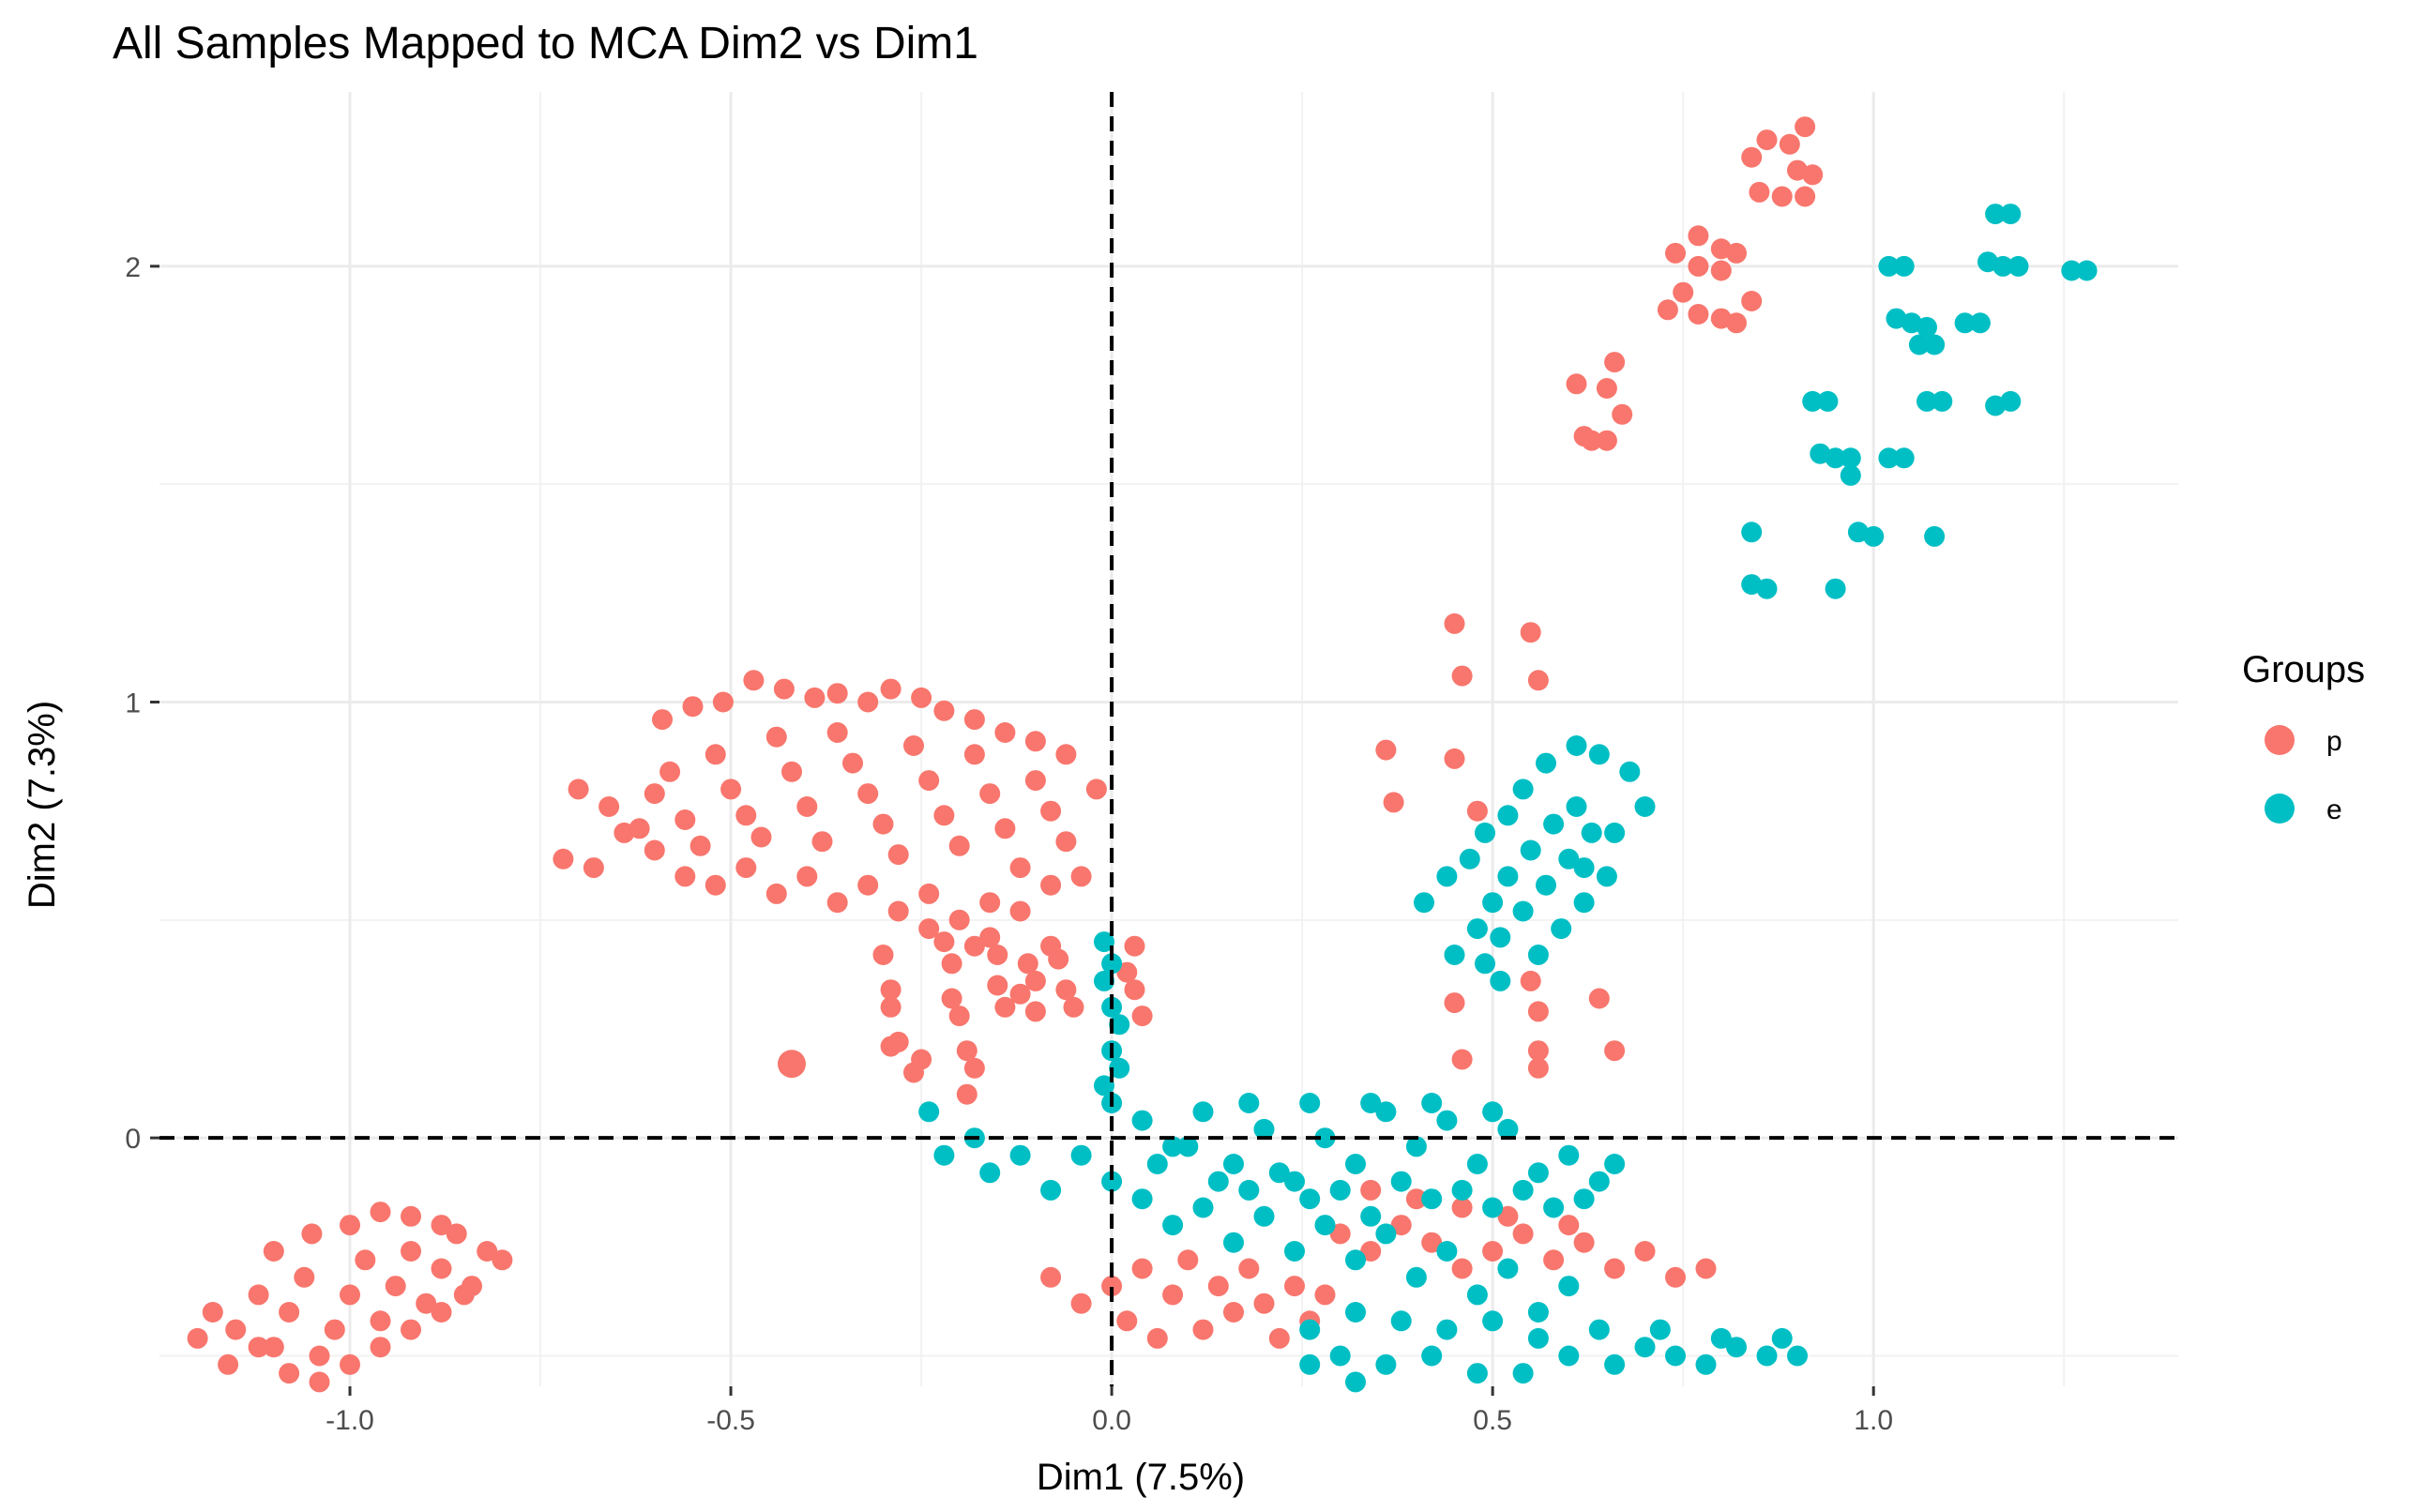 This screenshot has height=1512, width=2409. Describe the element at coordinates (2303, 737) in the screenshot. I see `legend: Groups p e` at that location.